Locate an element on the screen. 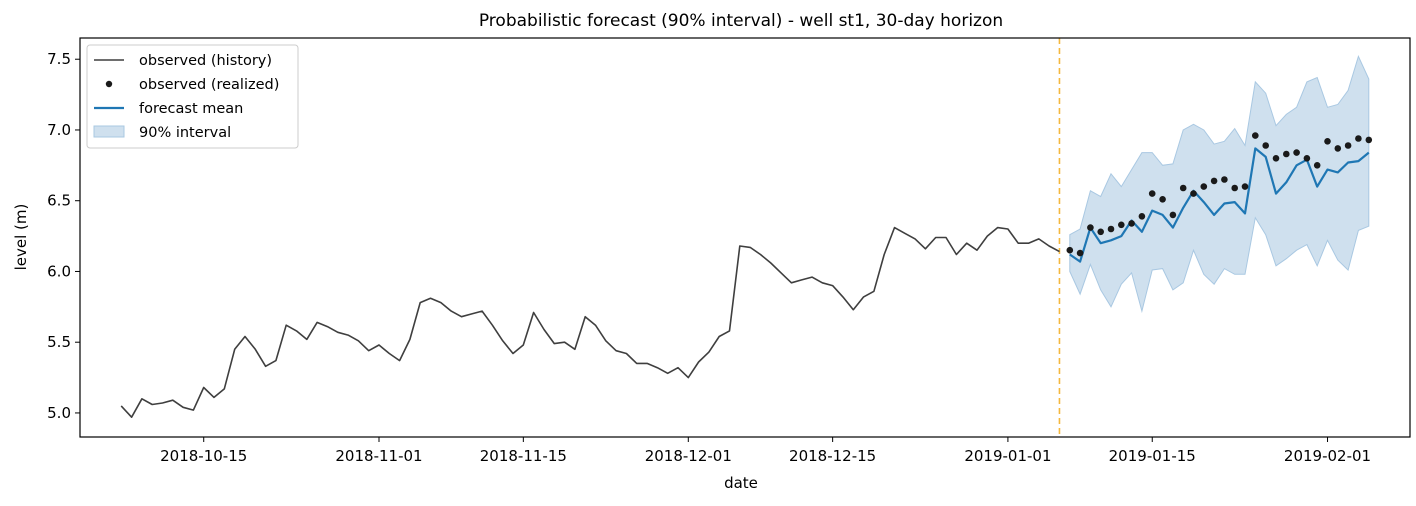  y-tick-label: 7.5 is located at coordinates (59, 59).